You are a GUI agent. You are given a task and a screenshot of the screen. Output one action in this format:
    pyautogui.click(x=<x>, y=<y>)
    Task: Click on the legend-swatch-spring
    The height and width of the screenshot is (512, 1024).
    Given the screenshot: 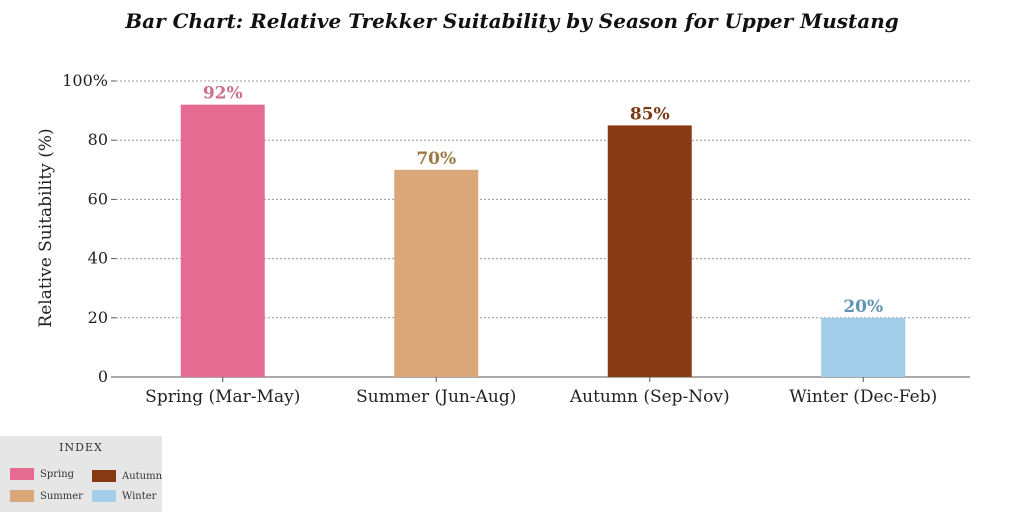 What is the action you would take?
    pyautogui.click(x=22, y=474)
    